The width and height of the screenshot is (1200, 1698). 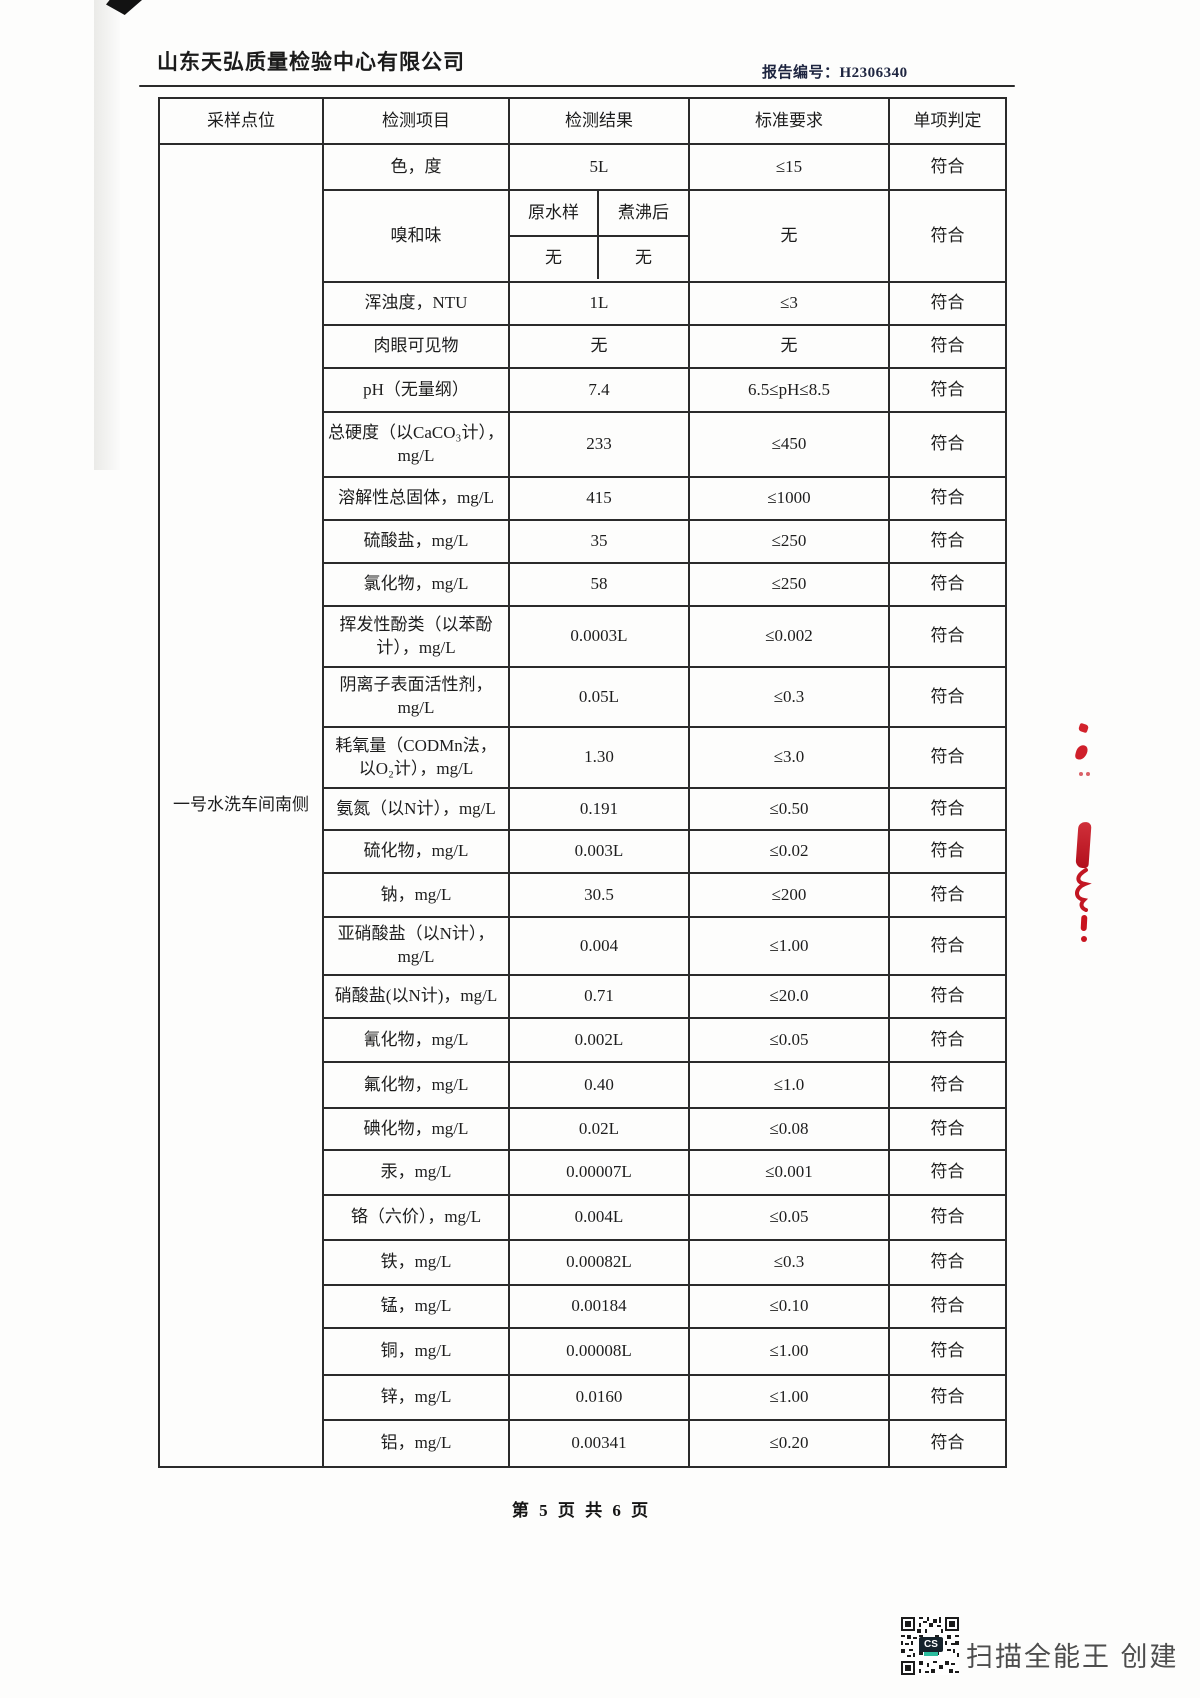 What do you see at coordinates (583, 390) in the screenshot?
I see `table-row: pH（无量纲） 7.4 6.5≤pH≤8.5 符合` at bounding box center [583, 390].